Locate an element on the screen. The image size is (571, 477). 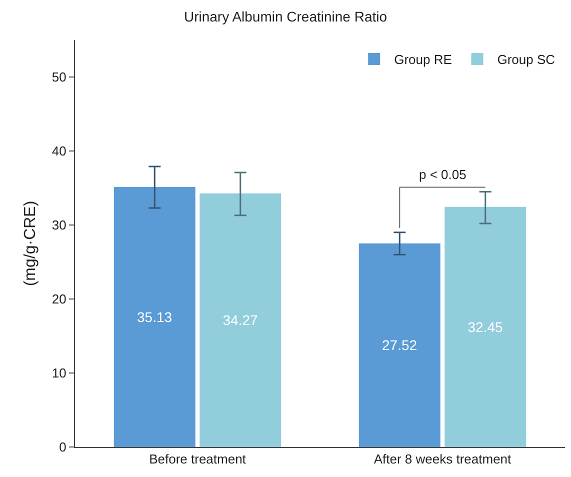
y-tick-label: 0 is located at coordinates (62, 447).